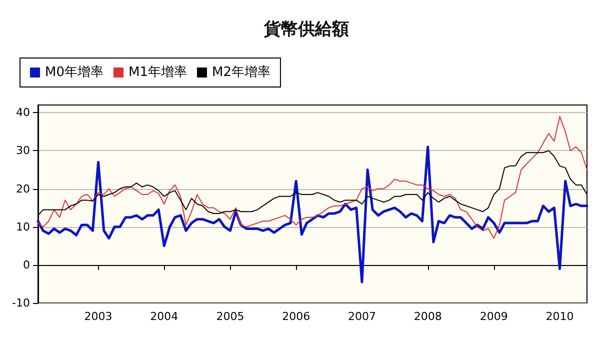 The height and width of the screenshot is (341, 613). I want to click on y-tick-label: 0, so click(26, 265).